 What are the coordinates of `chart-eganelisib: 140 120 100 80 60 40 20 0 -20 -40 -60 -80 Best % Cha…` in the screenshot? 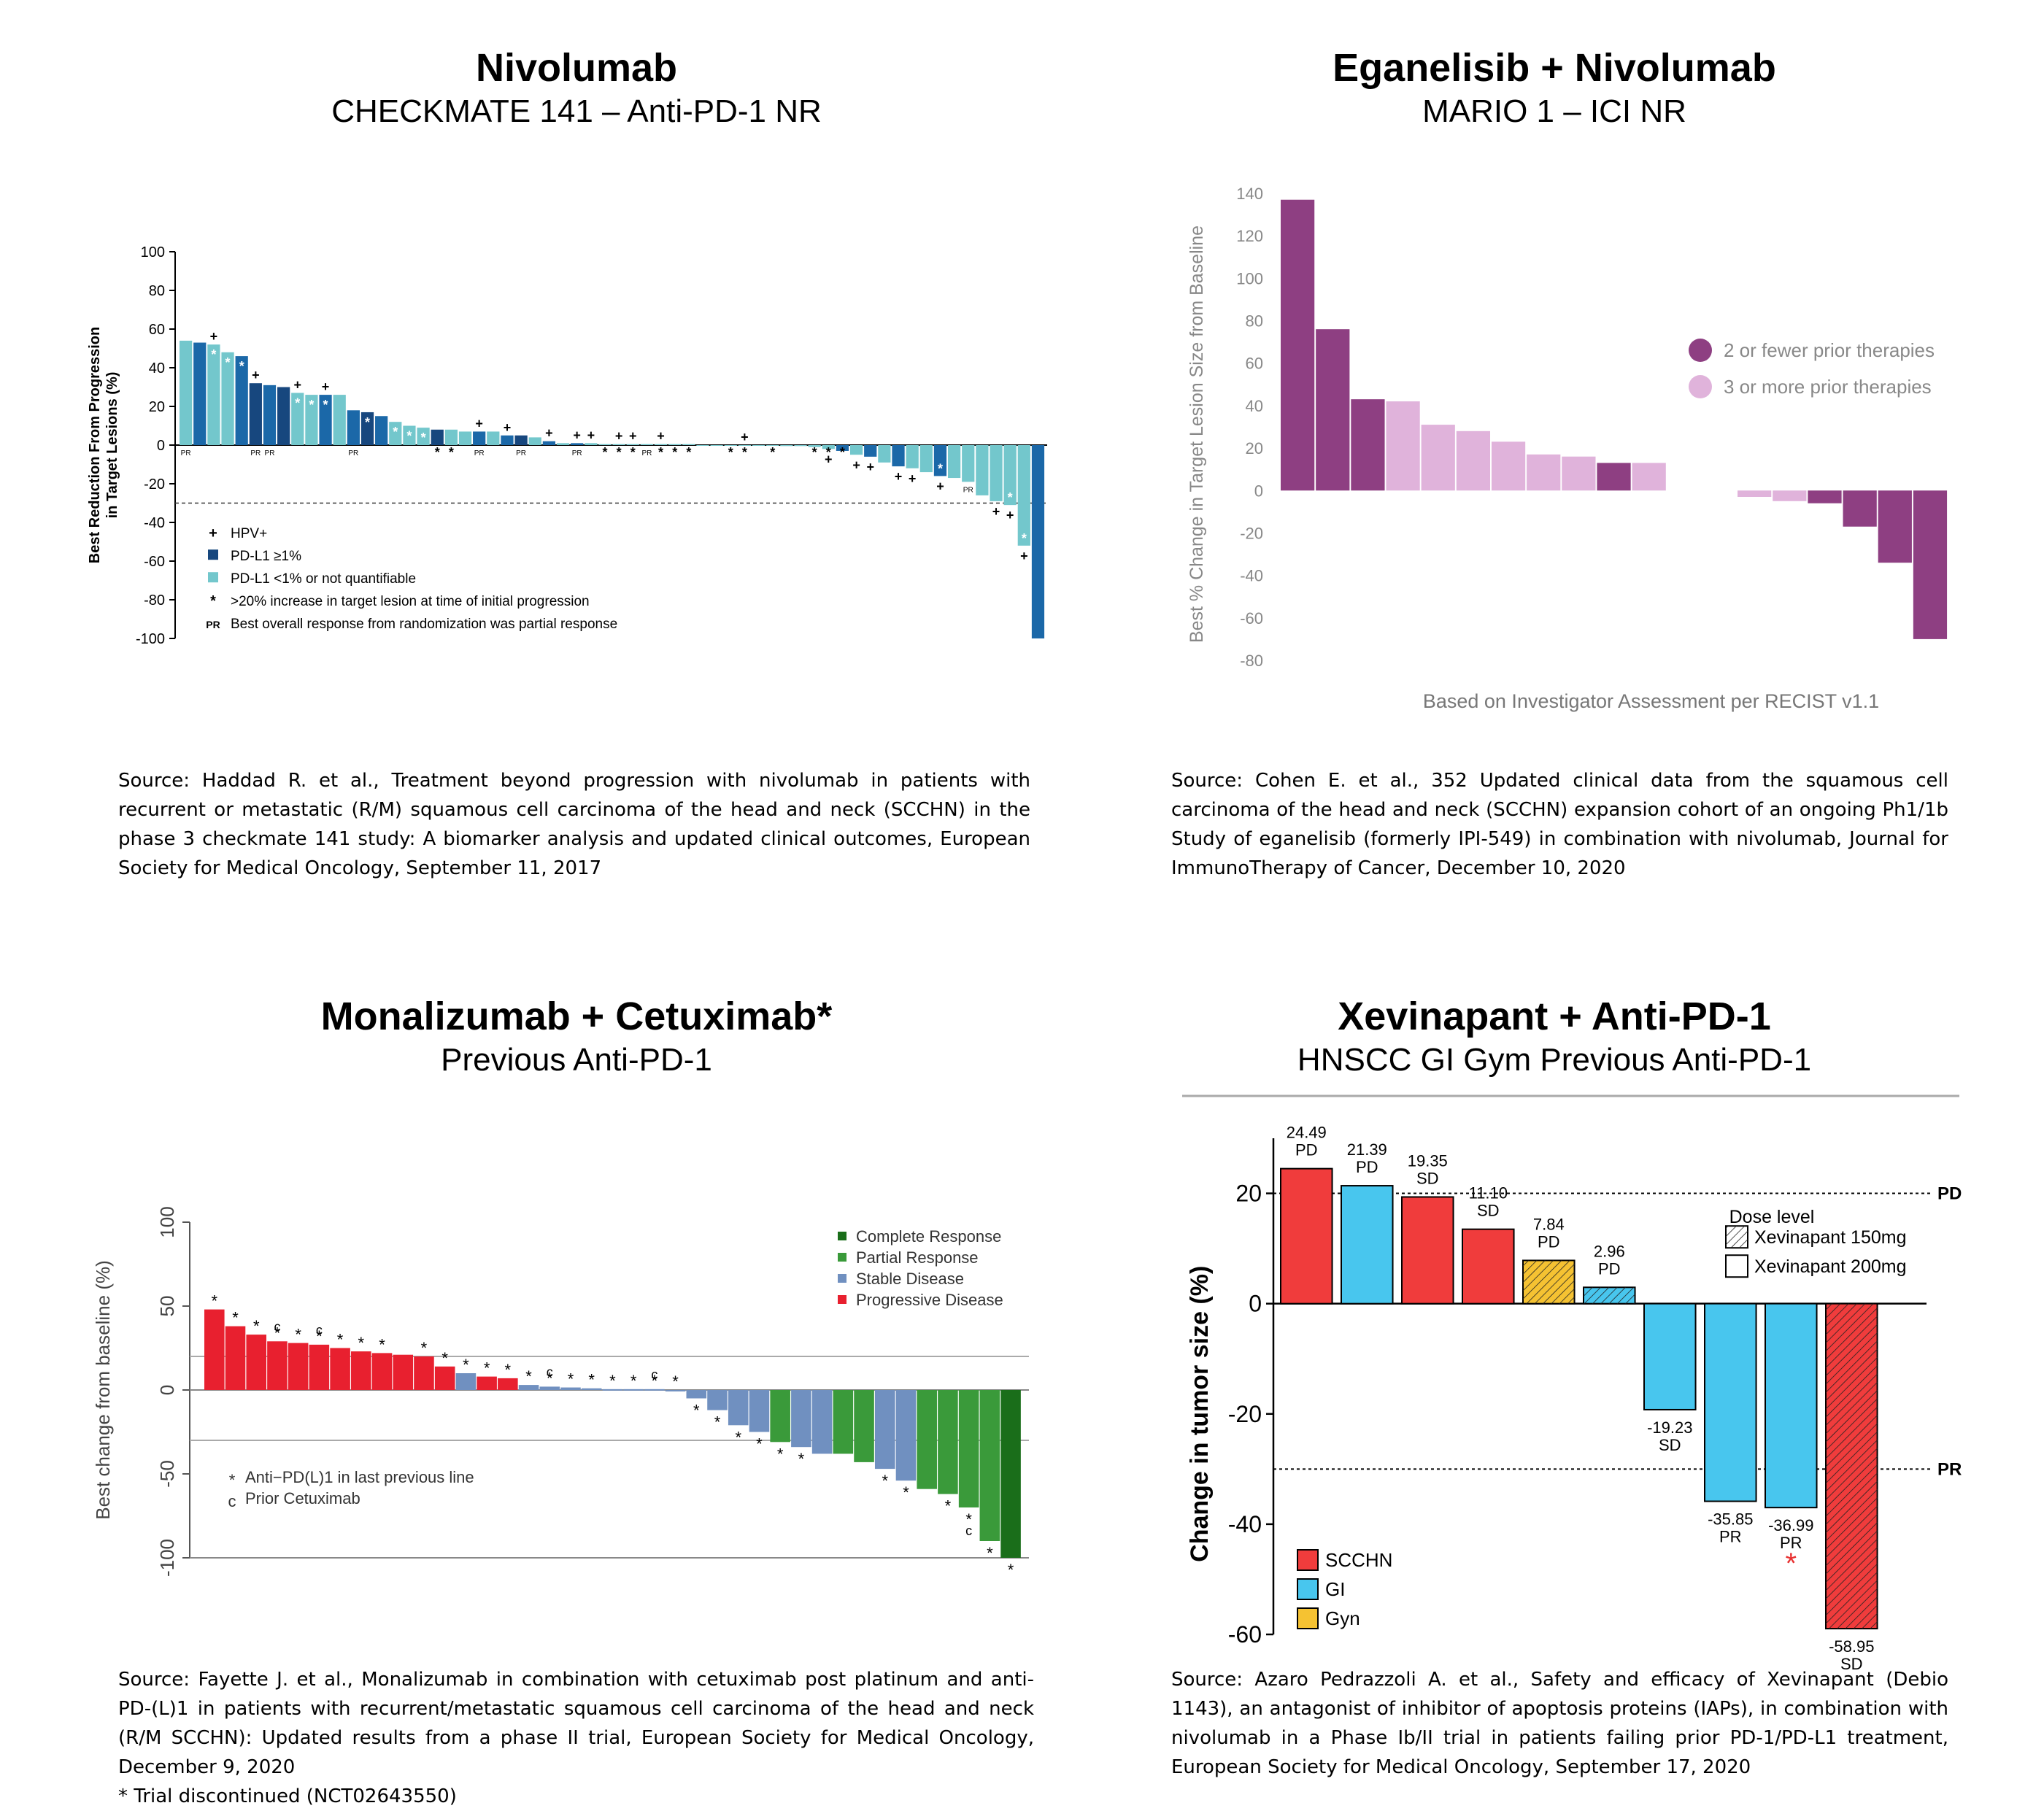 It's located at (1567, 449).